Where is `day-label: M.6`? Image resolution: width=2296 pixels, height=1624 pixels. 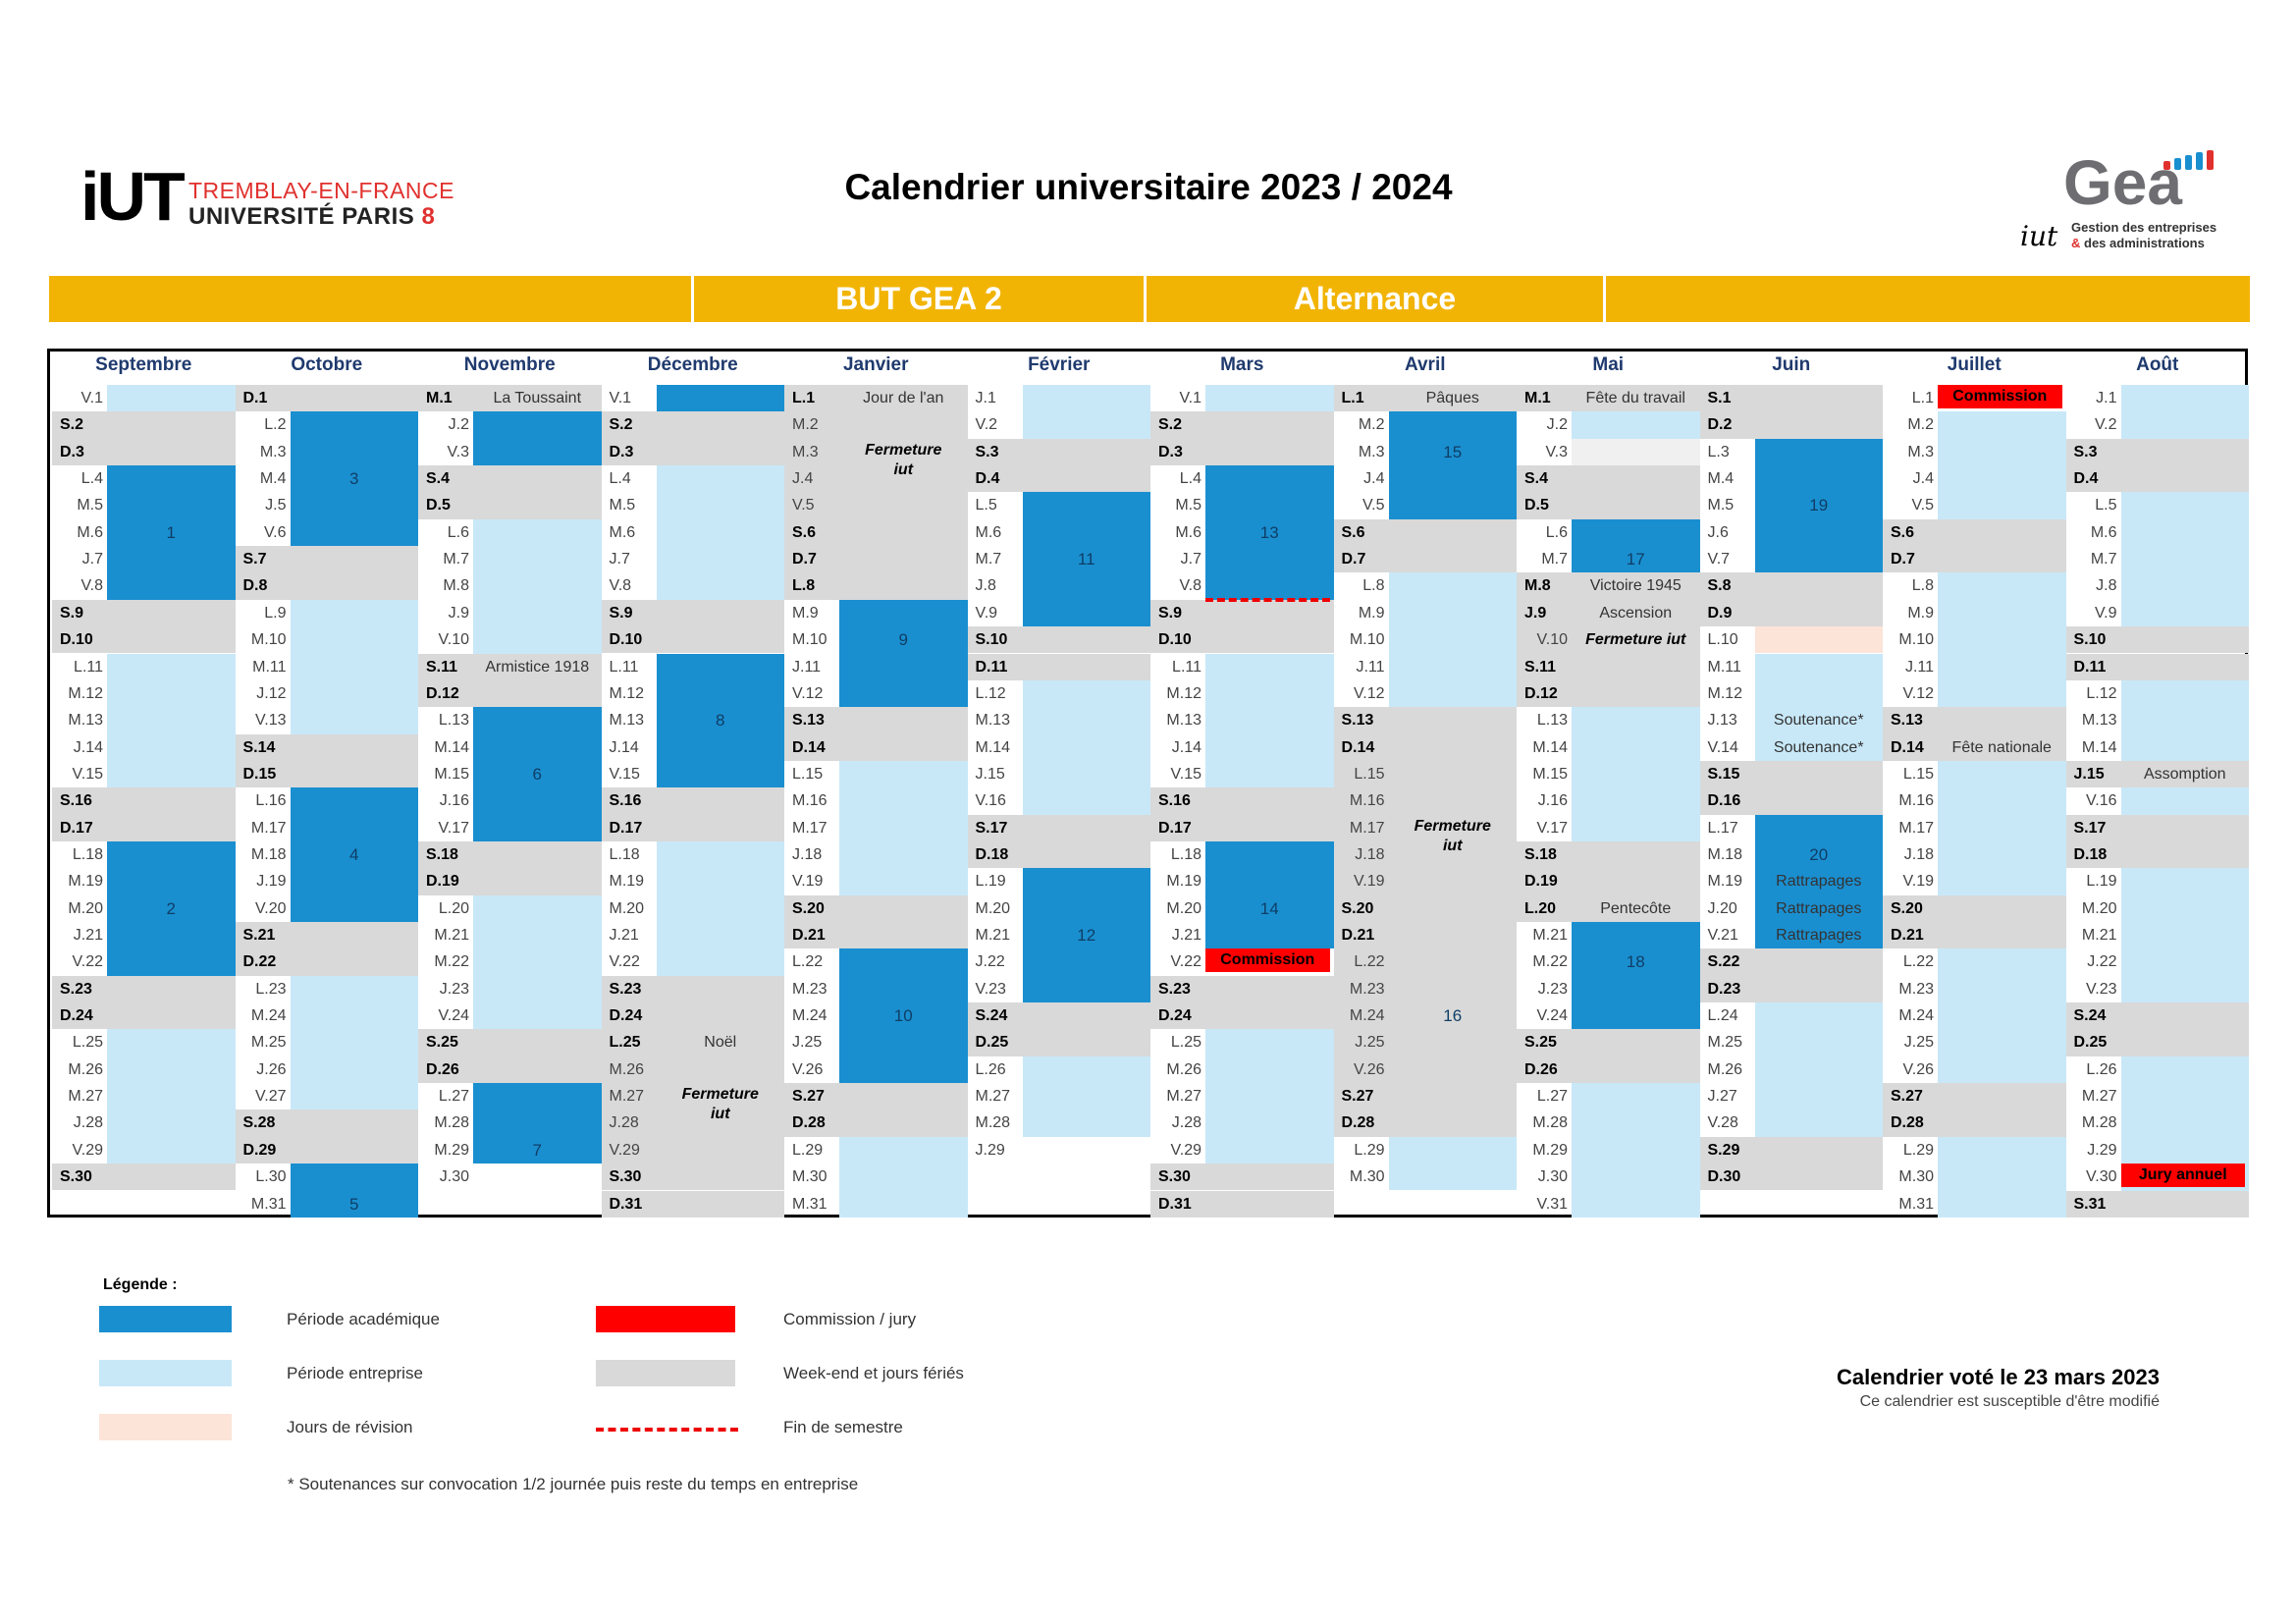 day-label: M.6 is located at coordinates (989, 532).